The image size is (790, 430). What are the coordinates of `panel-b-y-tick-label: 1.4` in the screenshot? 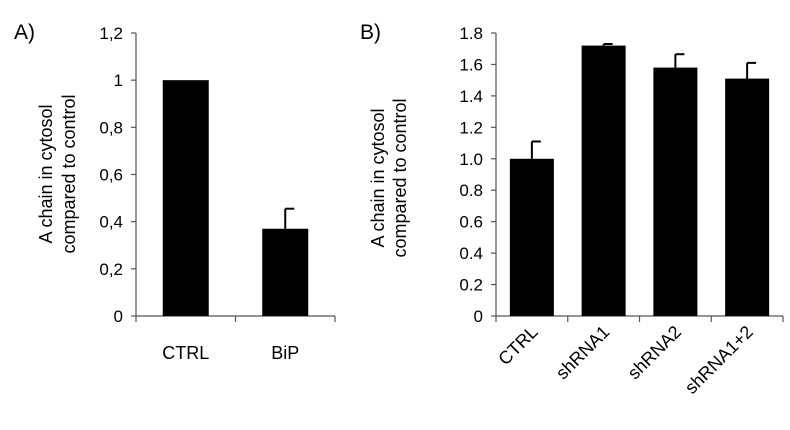 It's located at (471, 96).